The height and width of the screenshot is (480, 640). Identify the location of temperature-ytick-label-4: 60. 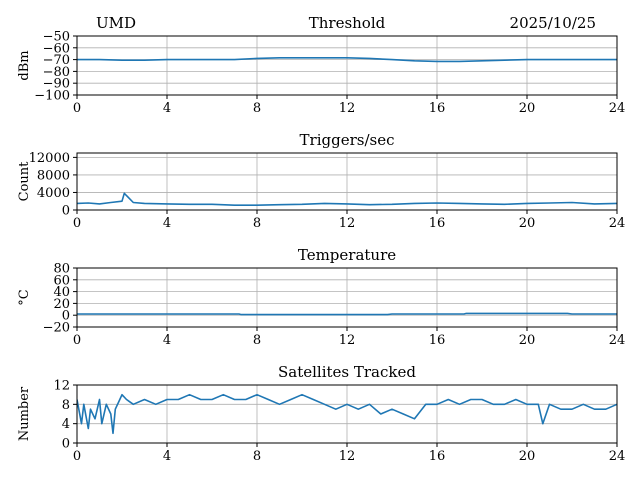
(61, 280).